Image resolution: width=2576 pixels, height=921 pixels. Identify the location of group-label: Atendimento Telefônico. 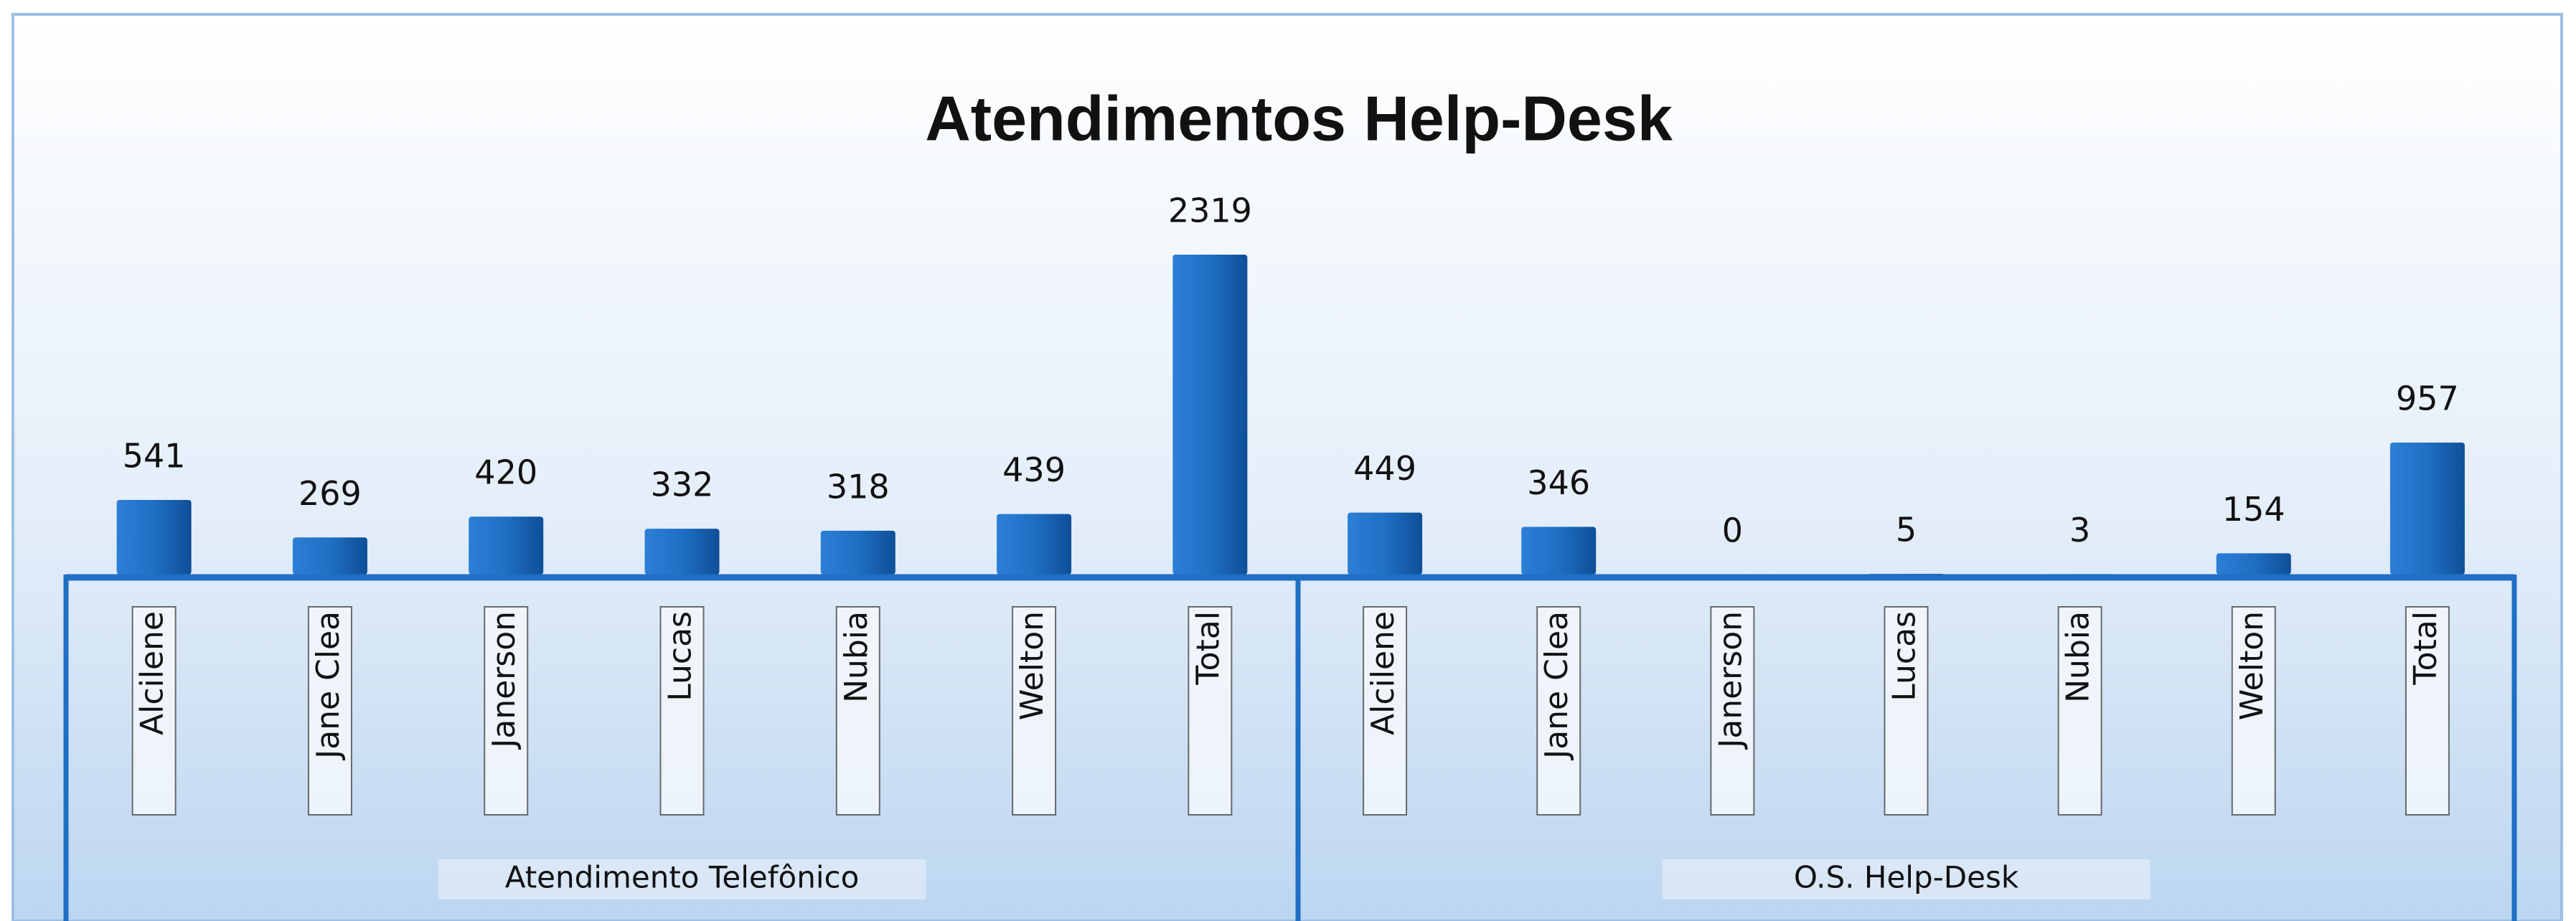
(682, 878).